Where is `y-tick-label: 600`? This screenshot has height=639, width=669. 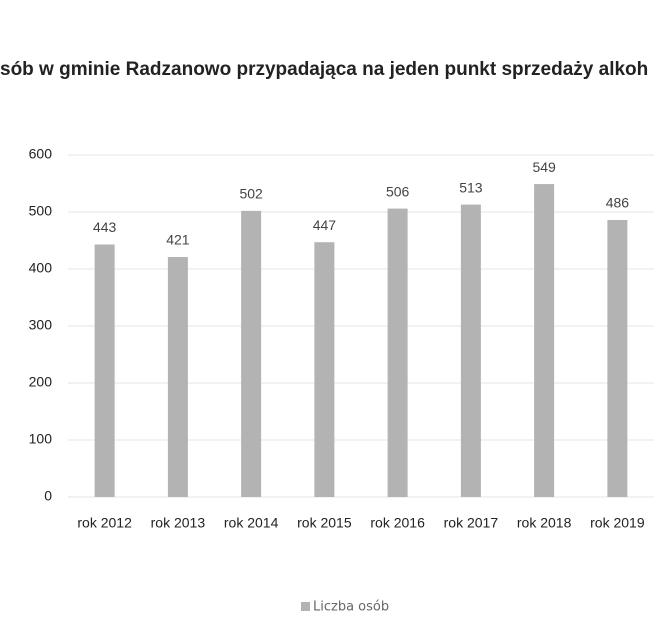 y-tick-label: 600 is located at coordinates (41, 154).